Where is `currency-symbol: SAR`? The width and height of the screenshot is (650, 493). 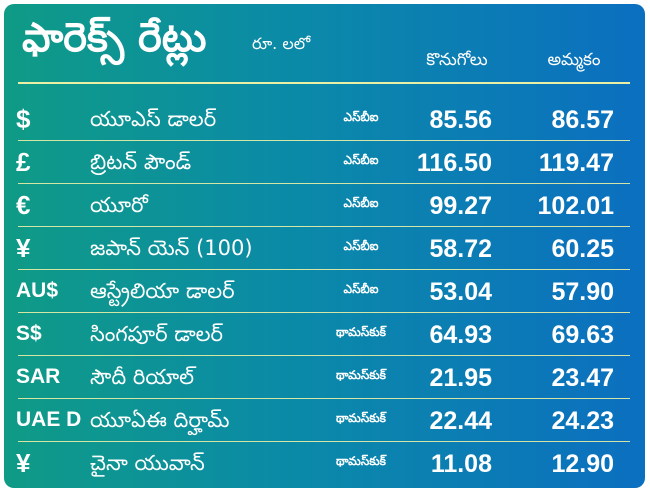
currency-symbol: SAR is located at coordinates (38, 376).